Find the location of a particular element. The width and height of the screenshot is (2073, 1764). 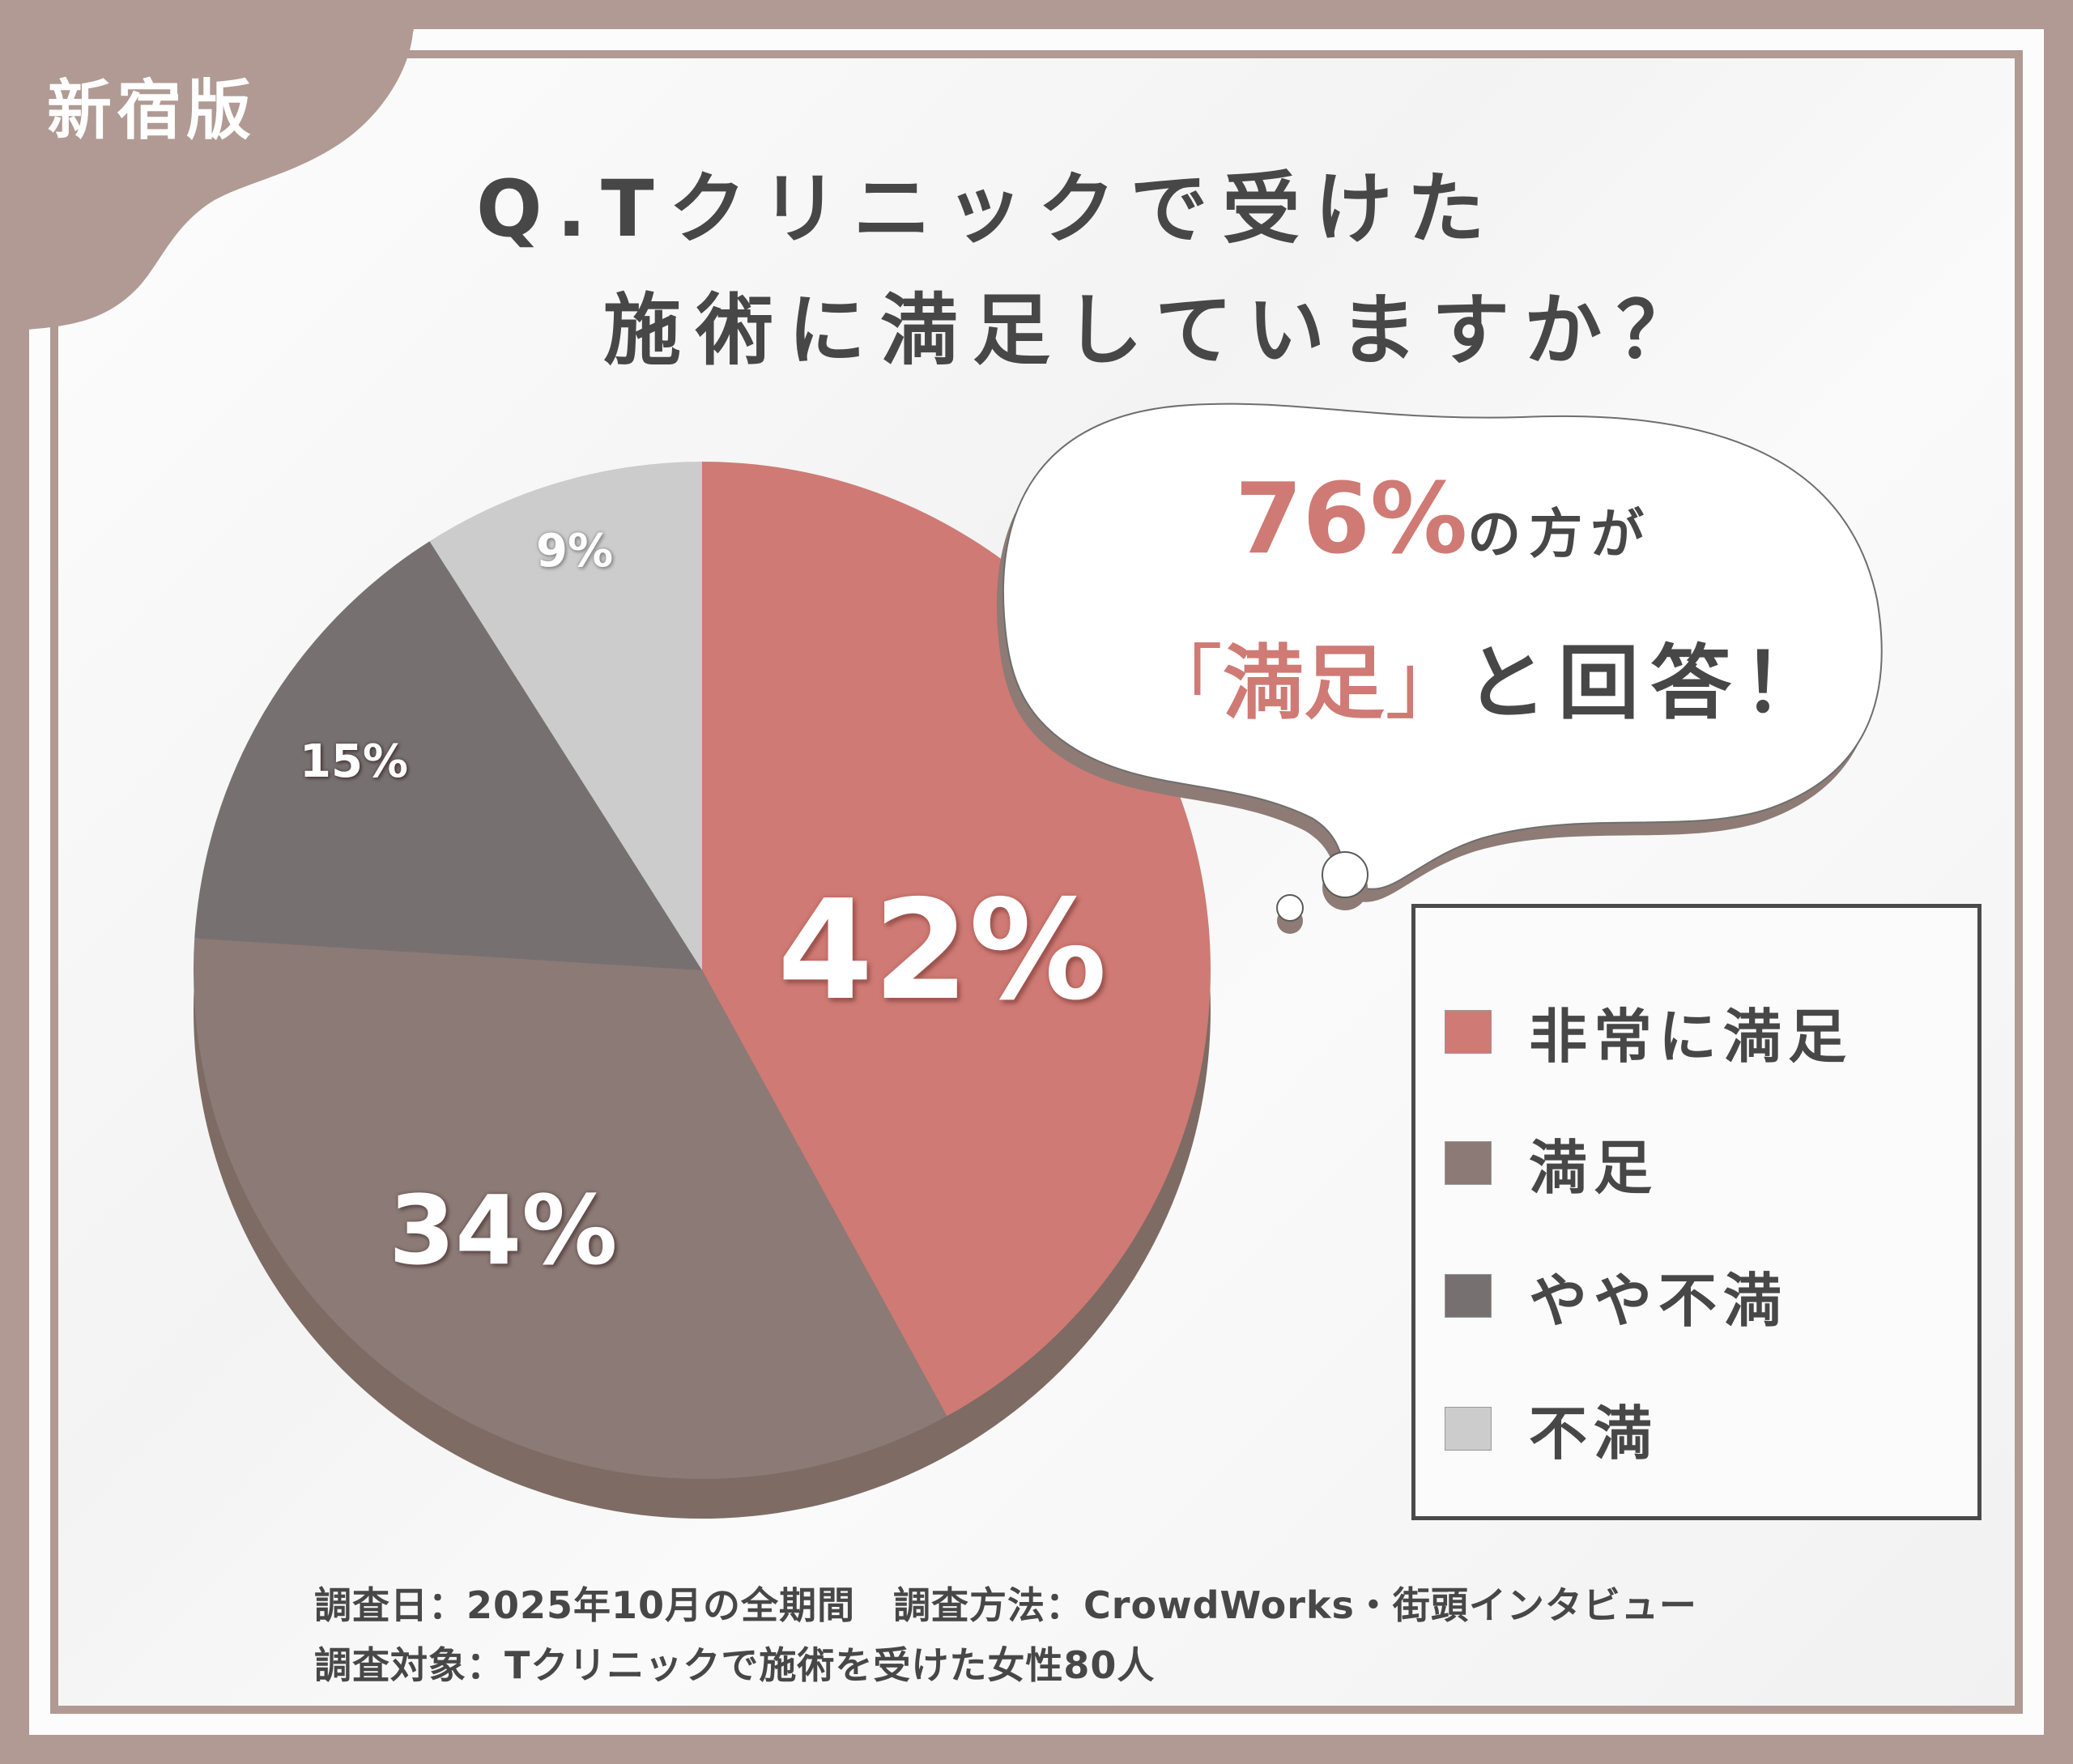

legend: 非常に満足 満足 やや不満 不満 is located at coordinates (1696, 1212).